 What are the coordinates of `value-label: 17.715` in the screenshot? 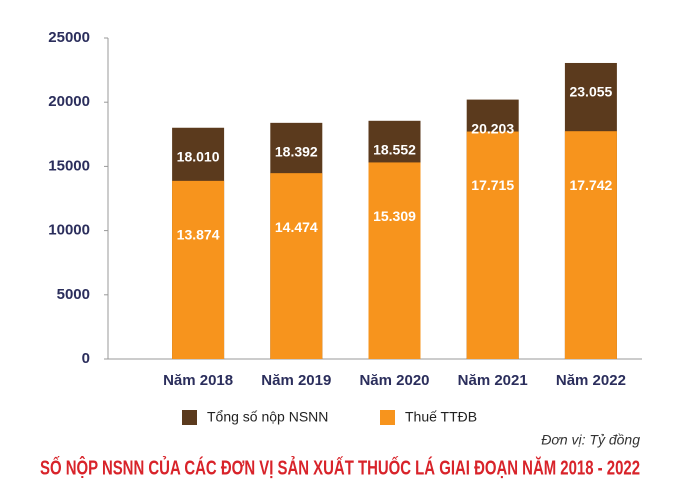 It's located at (492, 185).